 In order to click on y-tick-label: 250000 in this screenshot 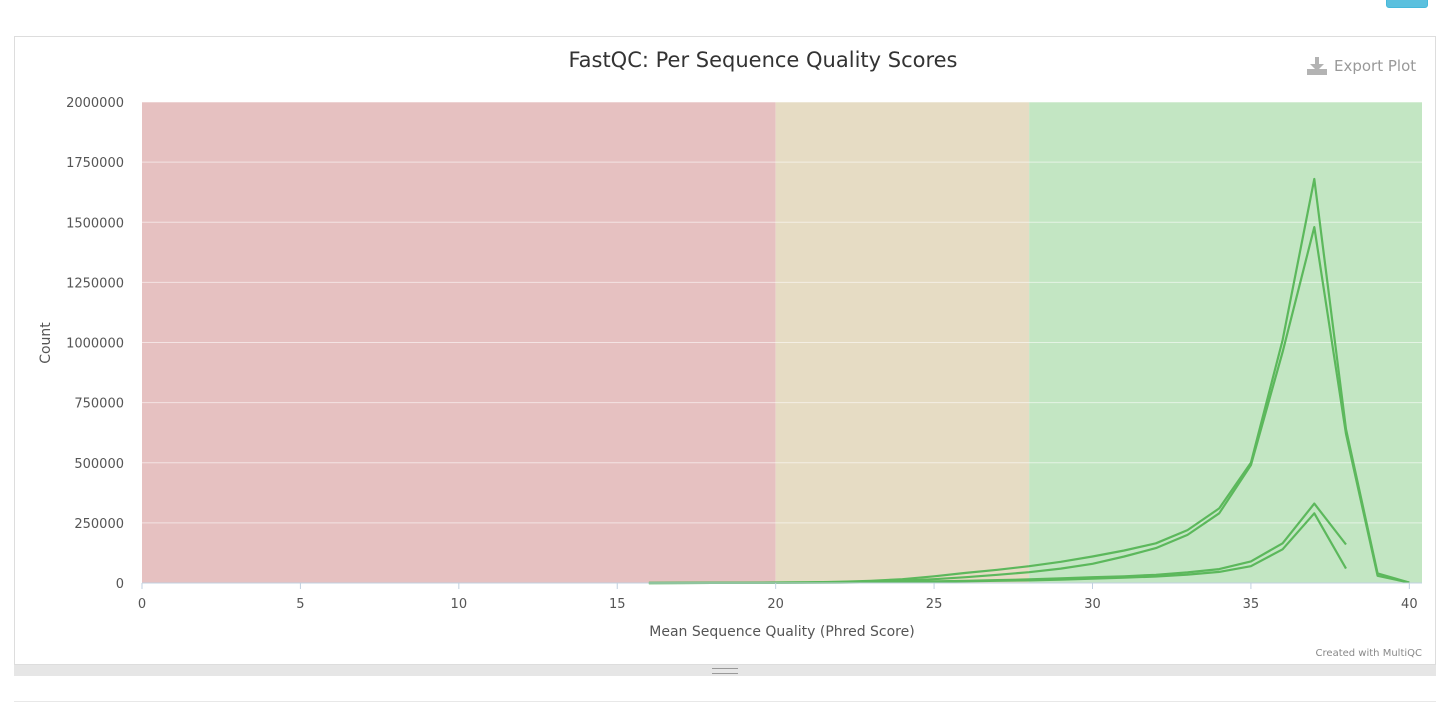, I will do `click(99, 524)`.